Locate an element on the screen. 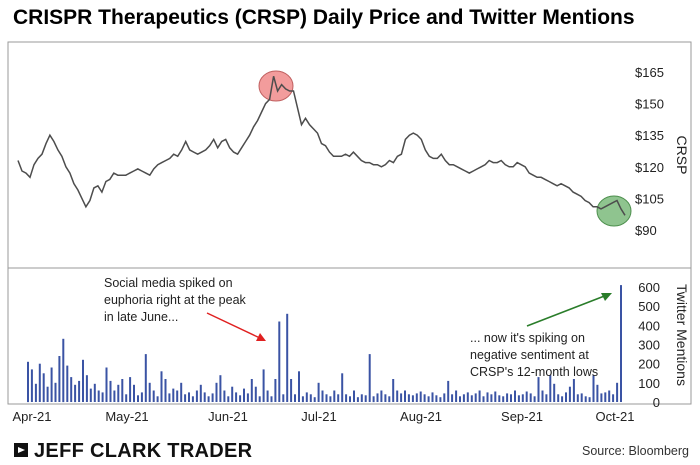  low-annotation-line: negative sentiment at is located at coordinates (529, 355).